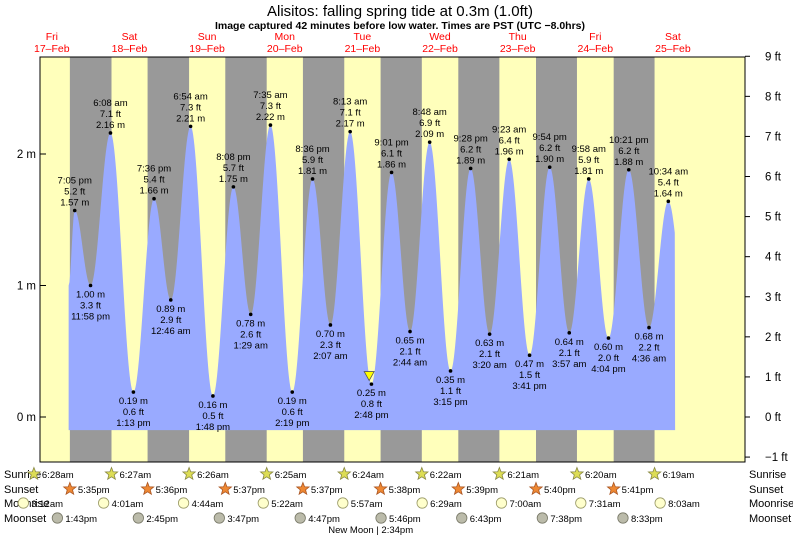 The width and height of the screenshot is (793, 538). What do you see at coordinates (128, 504) in the screenshot?
I see `moonrise-time: 4:01am` at bounding box center [128, 504].